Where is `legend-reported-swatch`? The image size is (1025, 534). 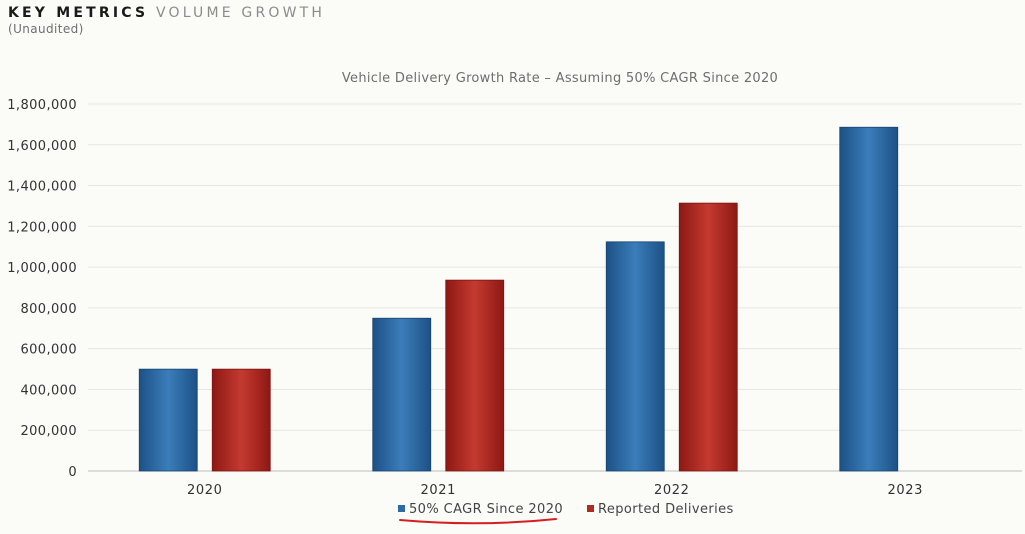 legend-reported-swatch is located at coordinates (590, 508).